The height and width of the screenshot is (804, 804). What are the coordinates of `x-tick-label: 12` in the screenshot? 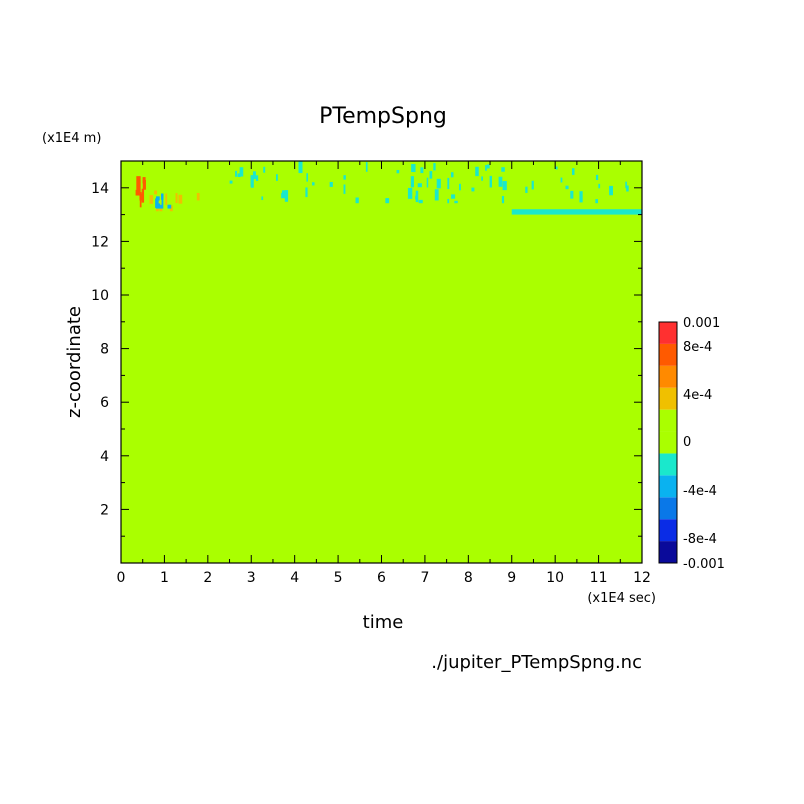 It's located at (642, 578).